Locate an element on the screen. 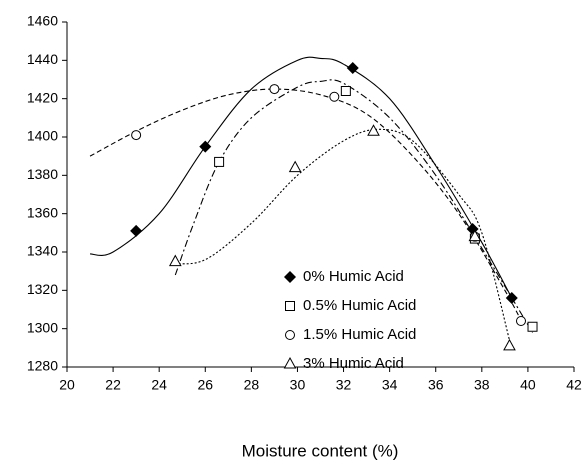 The height and width of the screenshot is (466, 587). x-tick-label: 22 is located at coordinates (113, 385).